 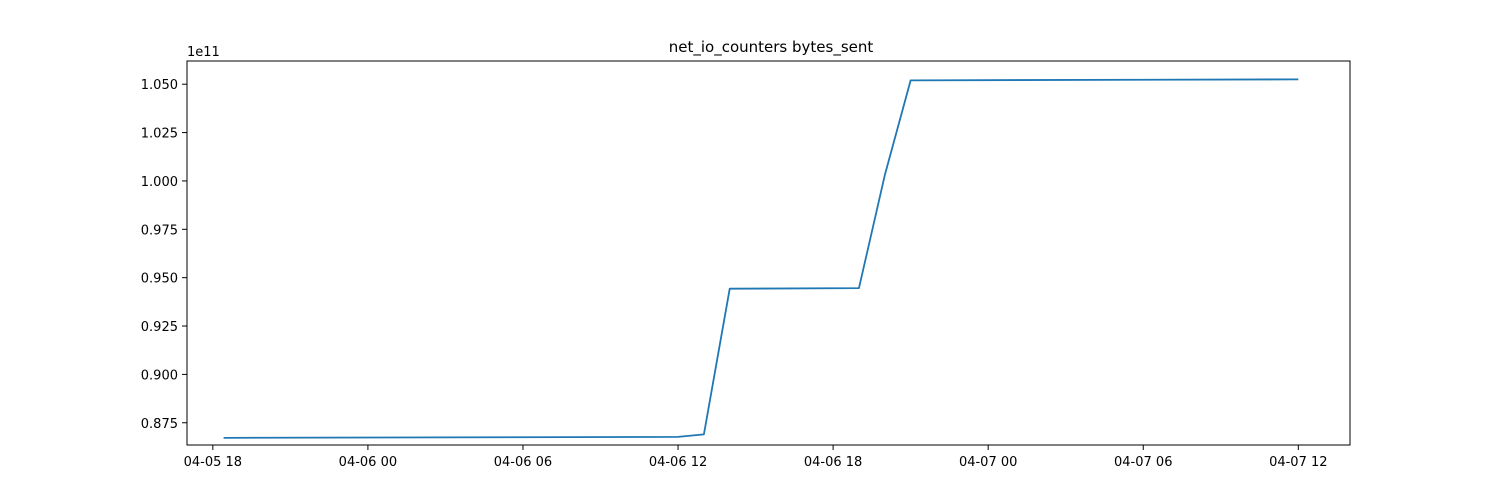 What do you see at coordinates (213, 462) in the screenshot?
I see `x-tick-label: 04-05 18` at bounding box center [213, 462].